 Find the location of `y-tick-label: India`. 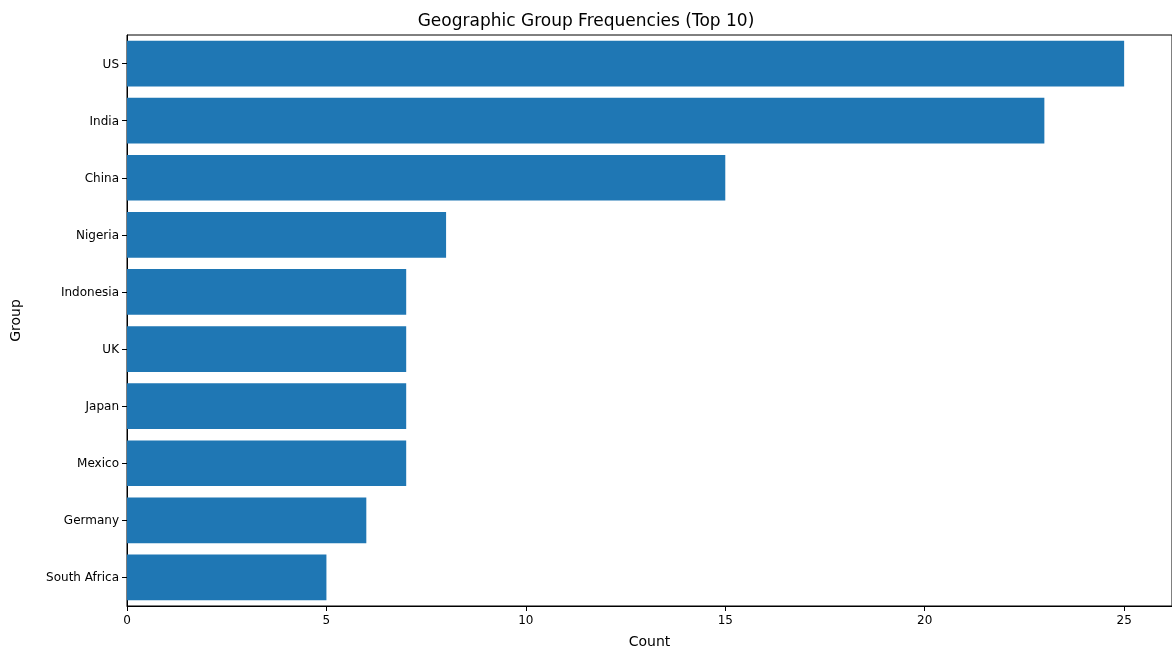

y-tick-label: India is located at coordinates (104, 120).